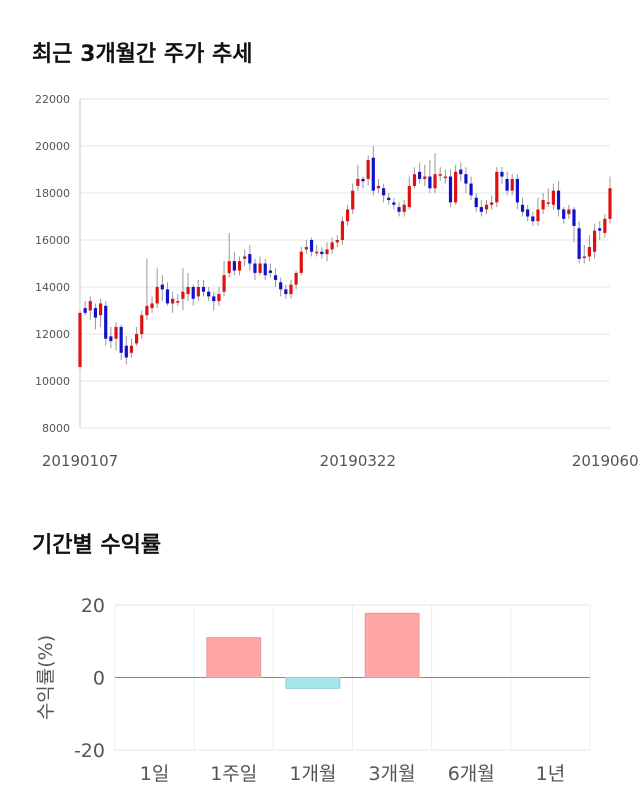  Describe the element at coordinates (52, 240) in the screenshot. I see `price-y-tick: 16000` at that location.